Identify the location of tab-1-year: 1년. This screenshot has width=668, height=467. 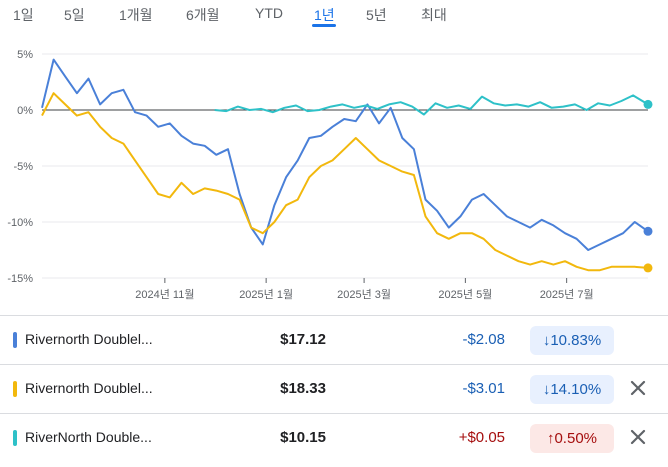
(324, 15).